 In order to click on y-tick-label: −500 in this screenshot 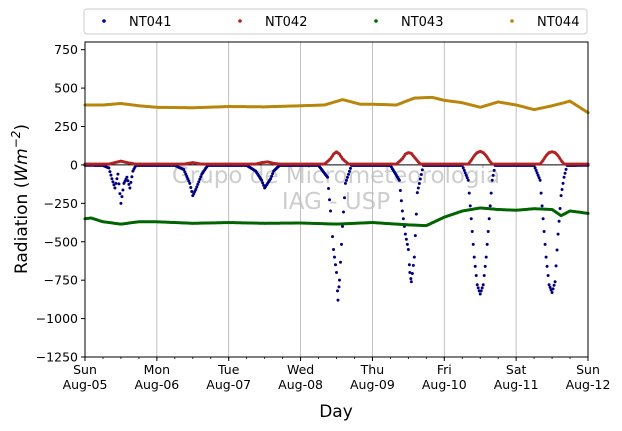, I will do `click(61, 241)`.